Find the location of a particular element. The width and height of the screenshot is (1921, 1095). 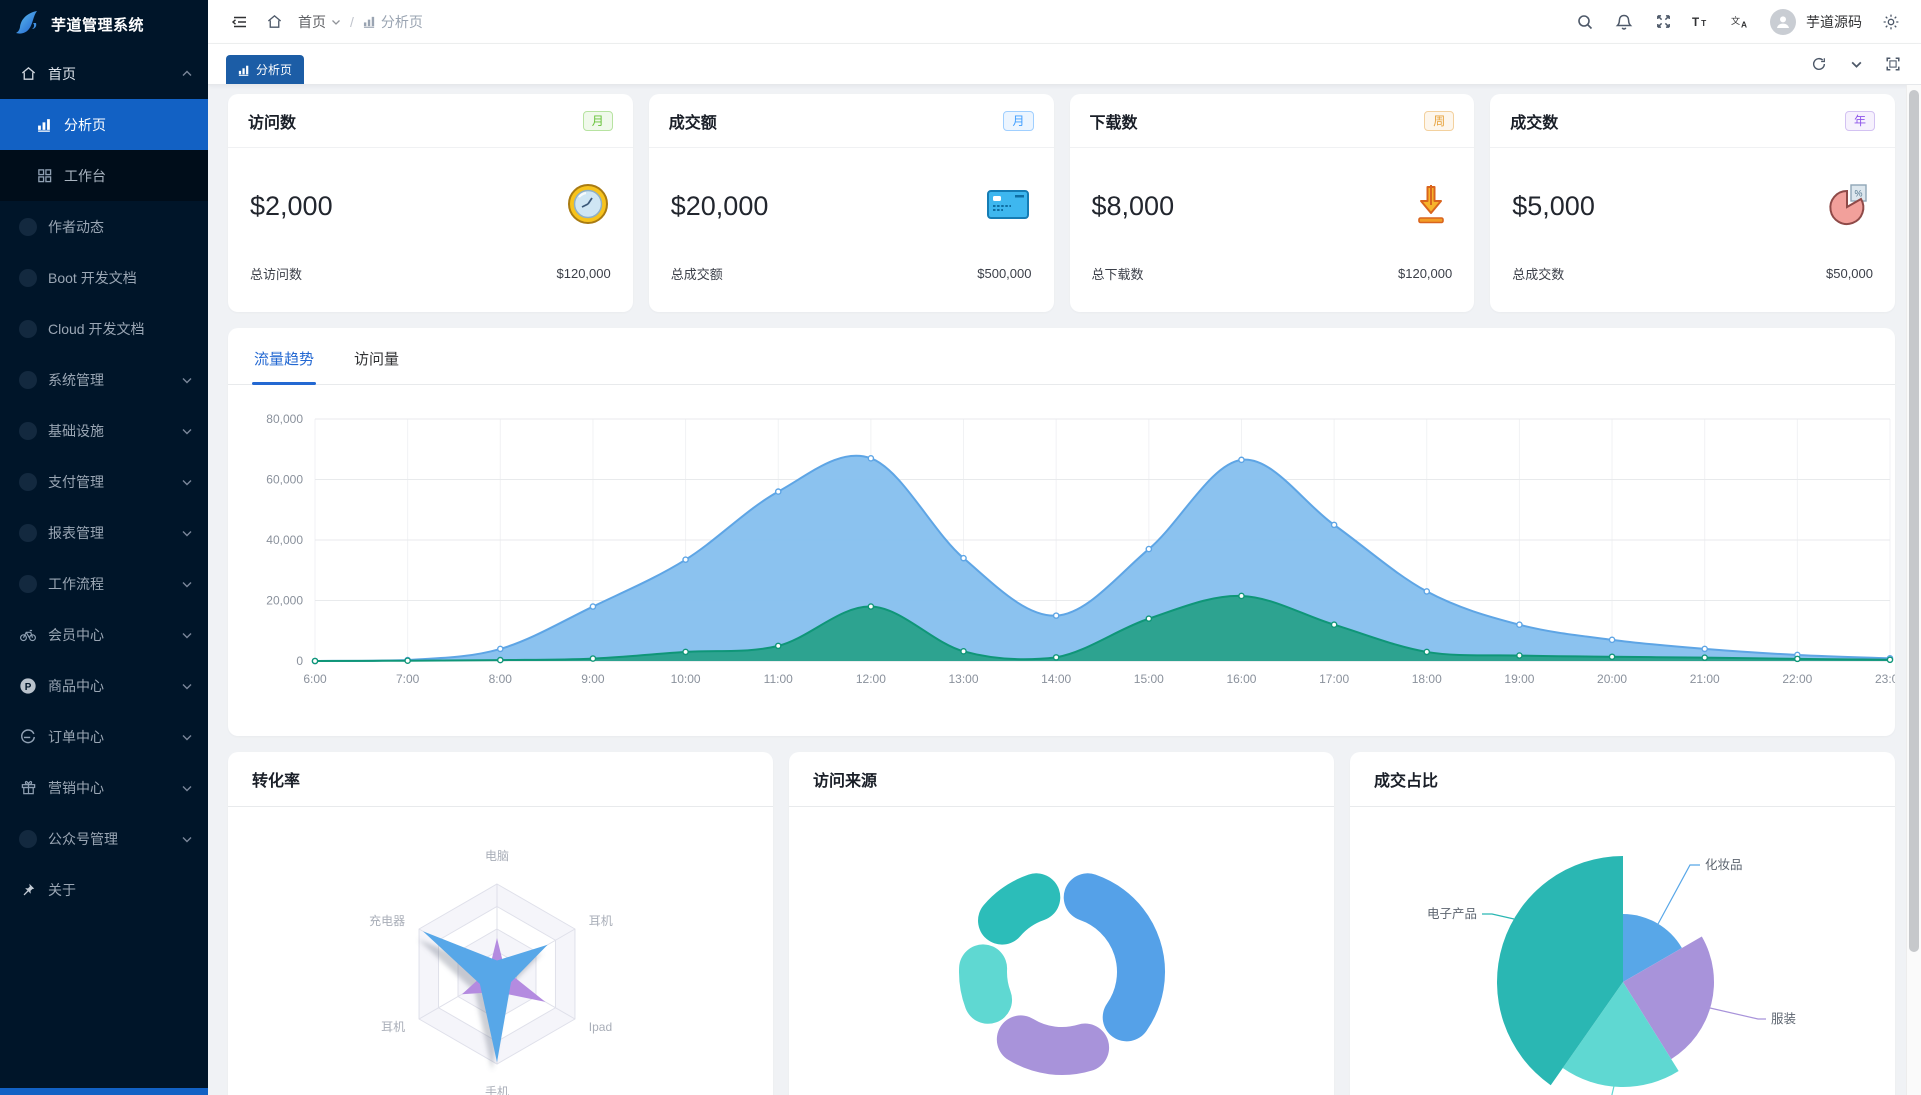

scrollbar-thumb is located at coordinates (1914, 521).